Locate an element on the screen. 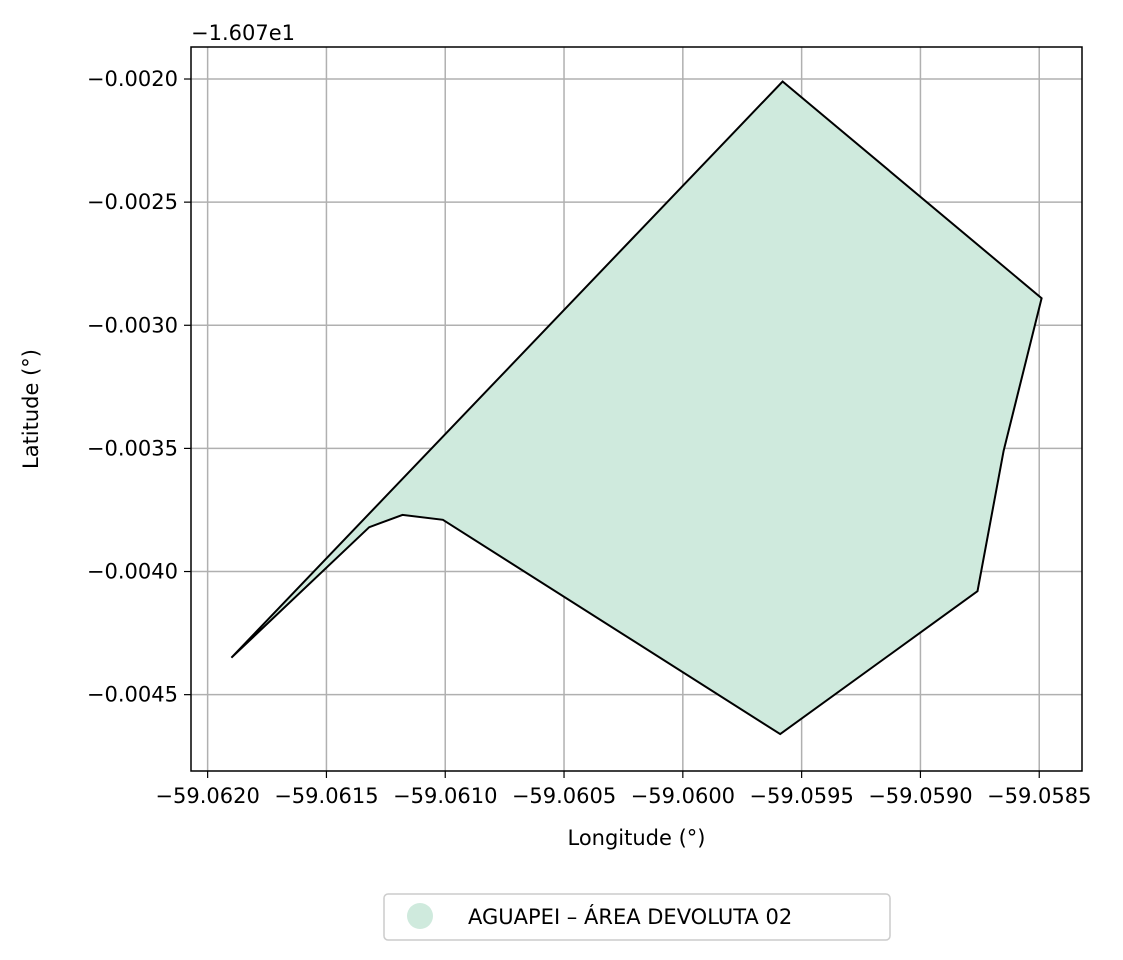 This screenshot has height=960, width=1123. legend-box is located at coordinates (637, 917).